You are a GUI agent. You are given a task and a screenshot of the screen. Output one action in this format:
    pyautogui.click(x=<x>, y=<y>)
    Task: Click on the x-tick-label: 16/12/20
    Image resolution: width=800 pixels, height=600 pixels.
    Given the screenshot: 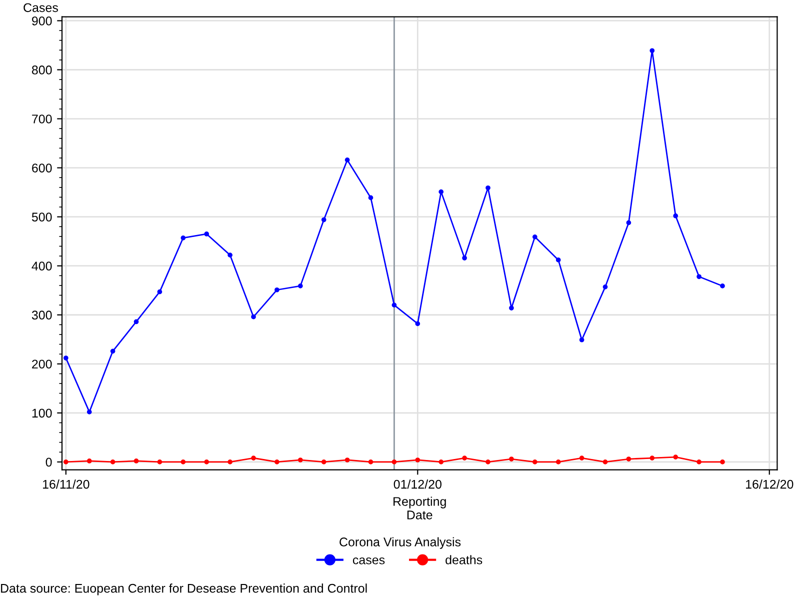 What is the action you would take?
    pyautogui.click(x=770, y=484)
    